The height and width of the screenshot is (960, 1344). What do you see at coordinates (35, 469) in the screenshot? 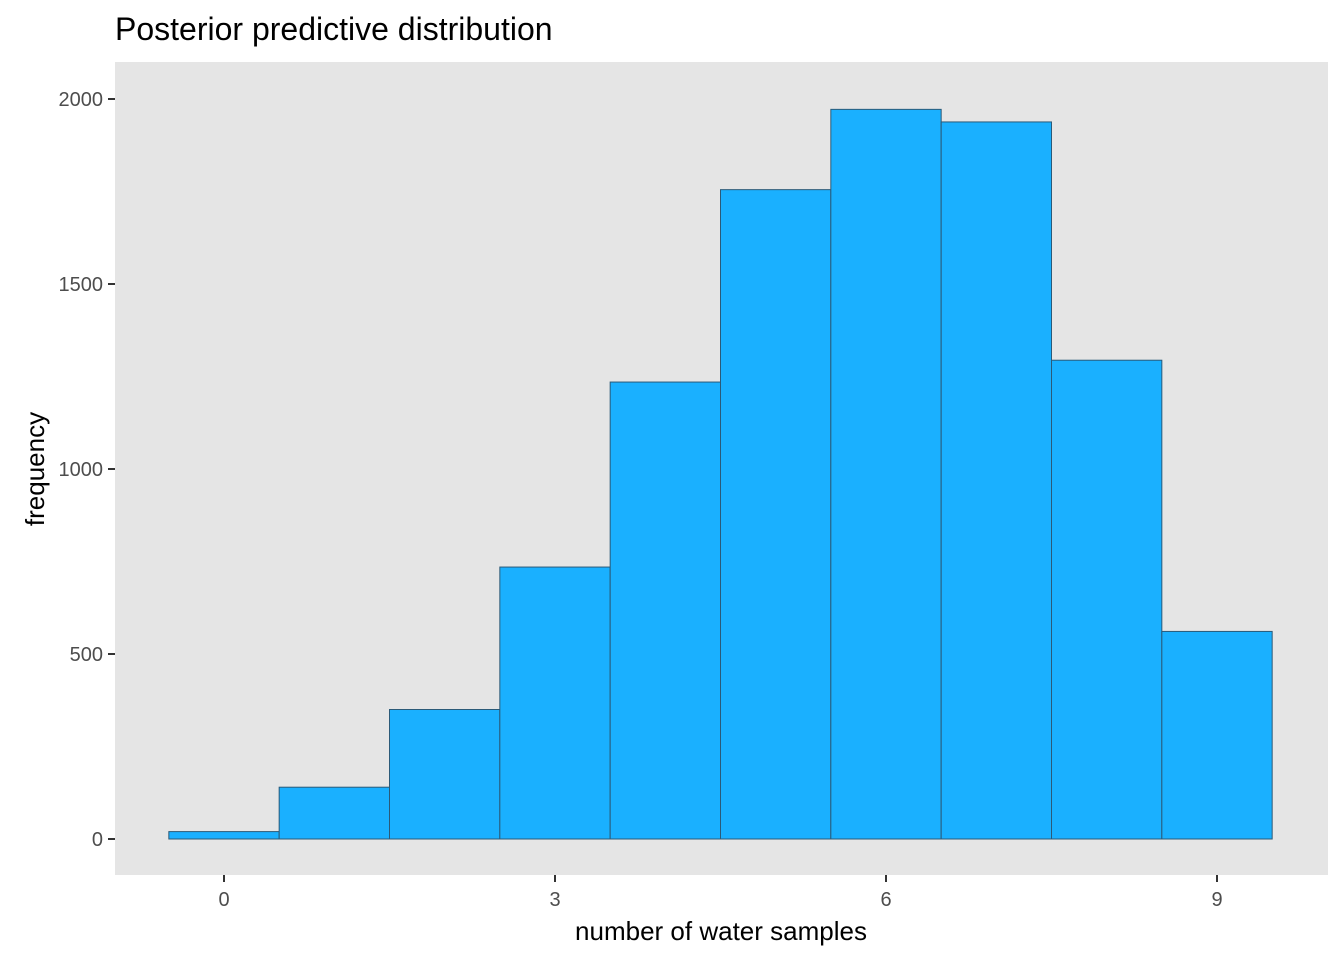
I see `y-axis-title: frequency` at bounding box center [35, 469].